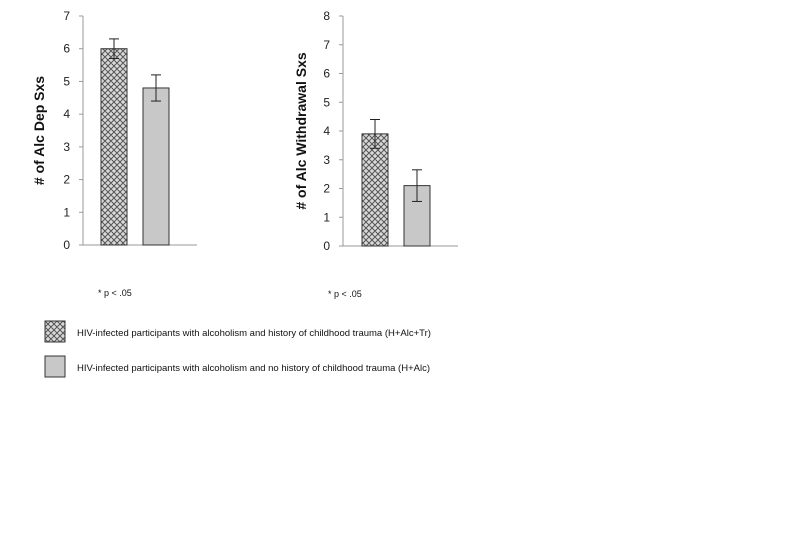  I want to click on chart-1: 0 1 2 3 4 5 6 7 # of Alc Dep Sxs * p < .05, so click(114, 153).